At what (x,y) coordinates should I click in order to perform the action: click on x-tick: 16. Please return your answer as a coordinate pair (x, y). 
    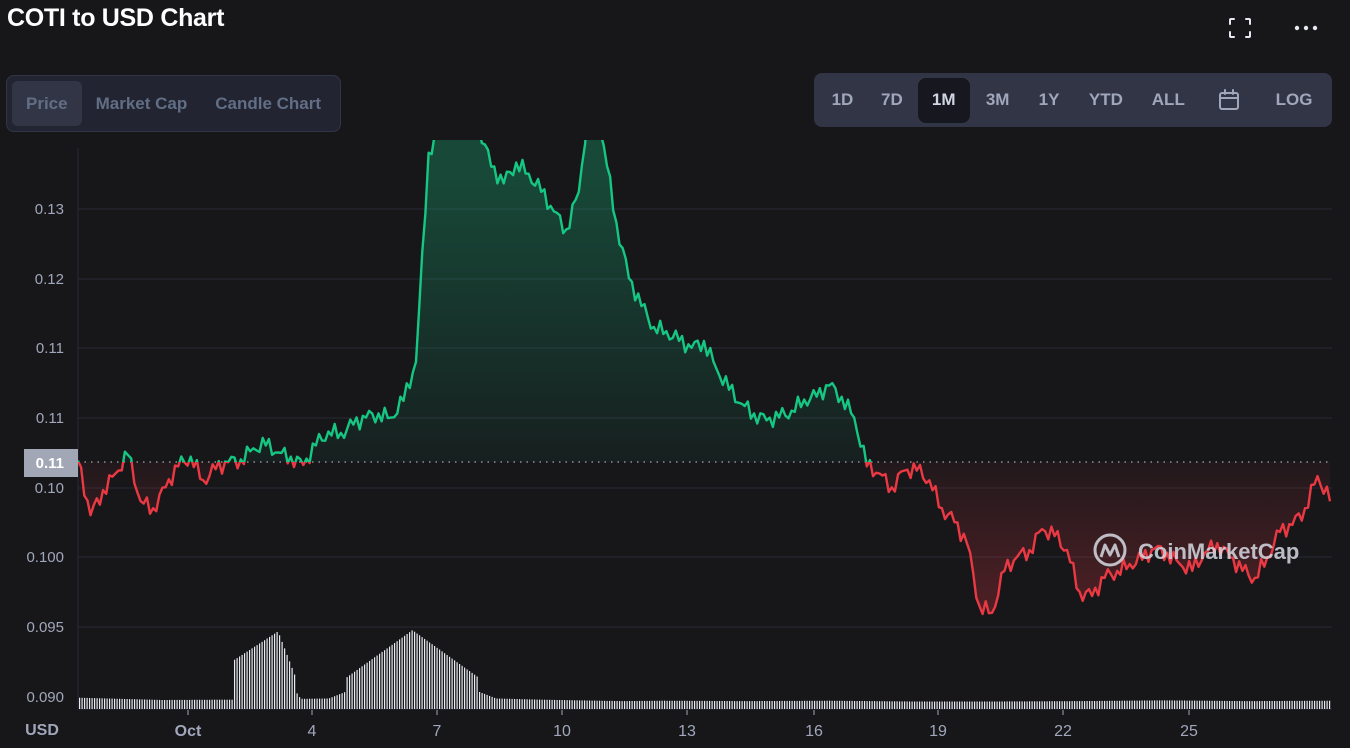
    Looking at the image, I should click on (814, 731).